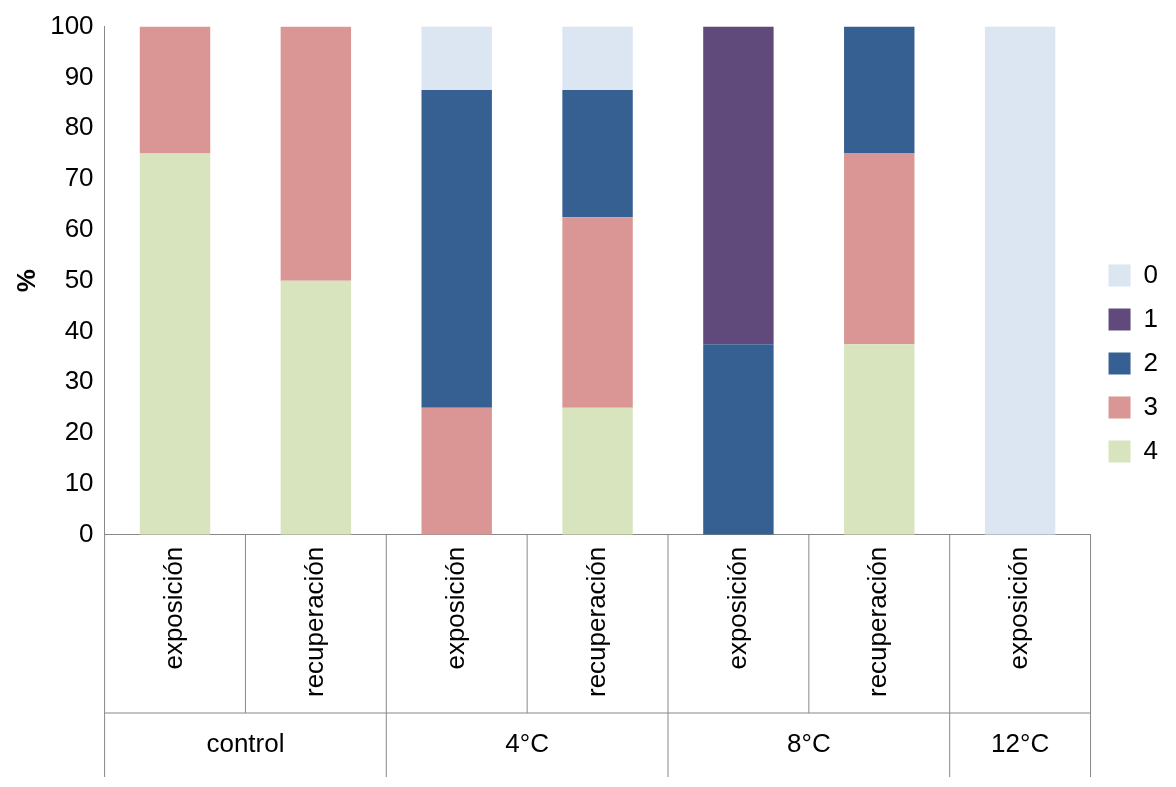  Describe the element at coordinates (809, 743) in the screenshot. I see `text: 8°C` at that location.